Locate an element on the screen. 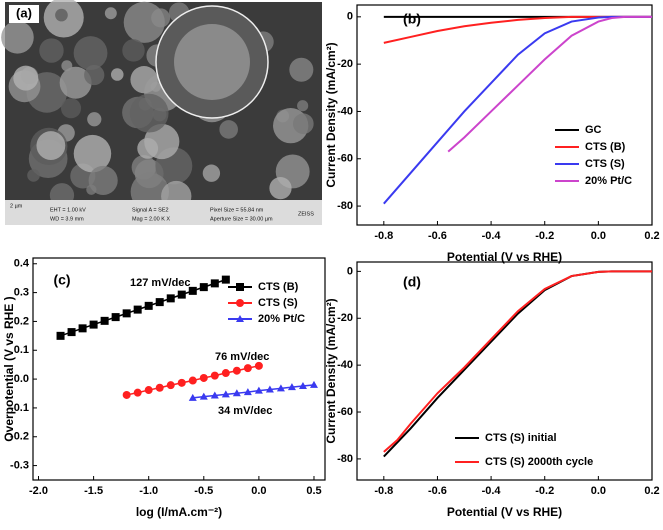 The height and width of the screenshot is (530, 663). info-text: Signal A = SE2 is located at coordinates (150, 210).